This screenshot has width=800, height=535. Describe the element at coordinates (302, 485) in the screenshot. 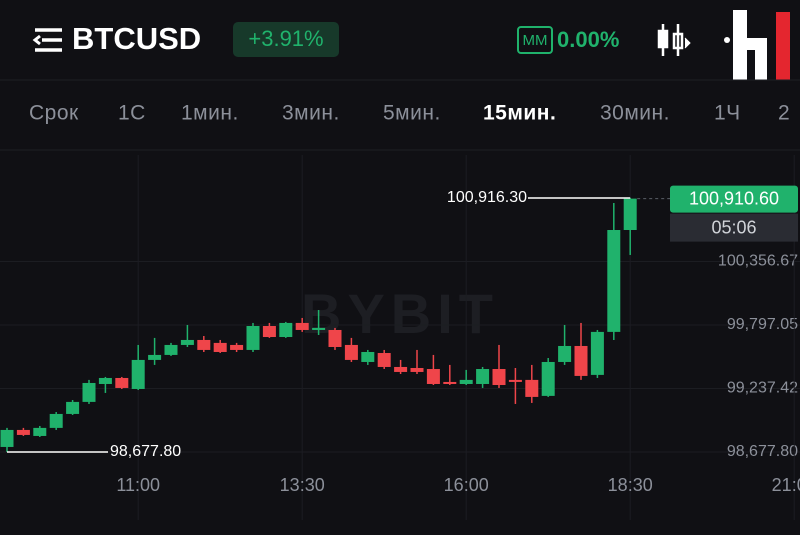

I see `x-tick-label: 13:30` at that location.